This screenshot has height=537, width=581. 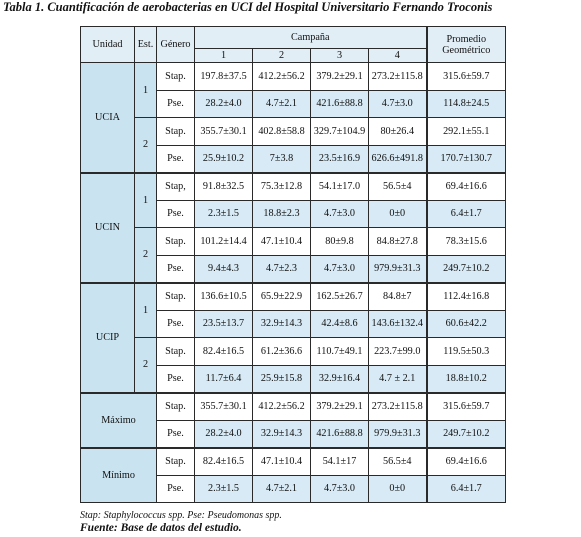 I want to click on value-cell: 23.5±13.7, so click(x=223, y=323).